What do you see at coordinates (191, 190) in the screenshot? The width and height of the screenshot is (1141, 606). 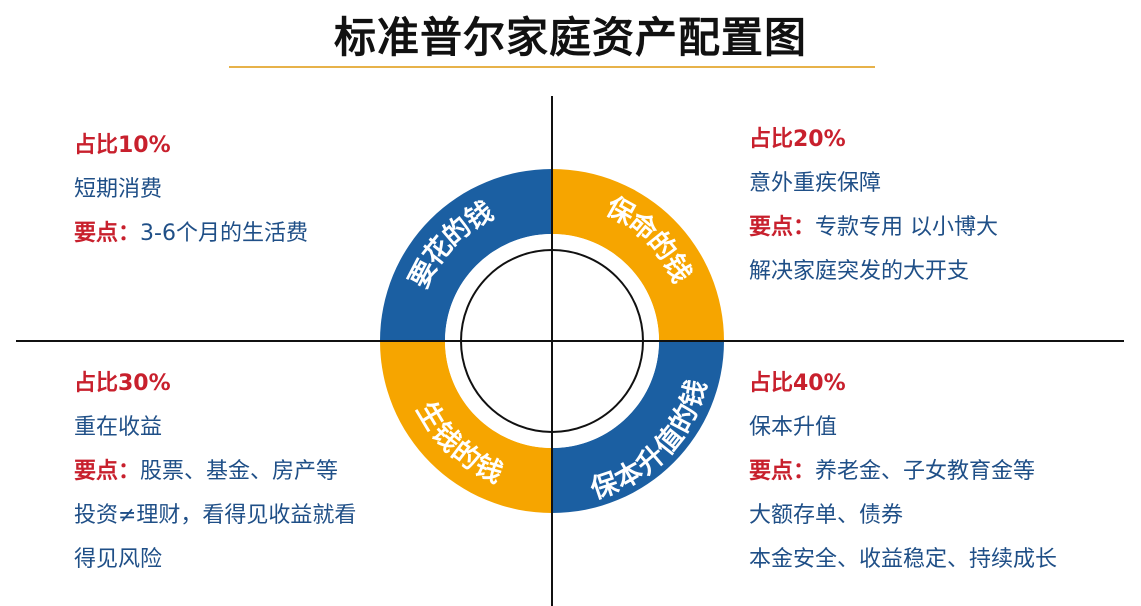 I see `quadrant-short-term-spending: 占比10% 短期消费 要点：3-6个月的生活费` at bounding box center [191, 190].